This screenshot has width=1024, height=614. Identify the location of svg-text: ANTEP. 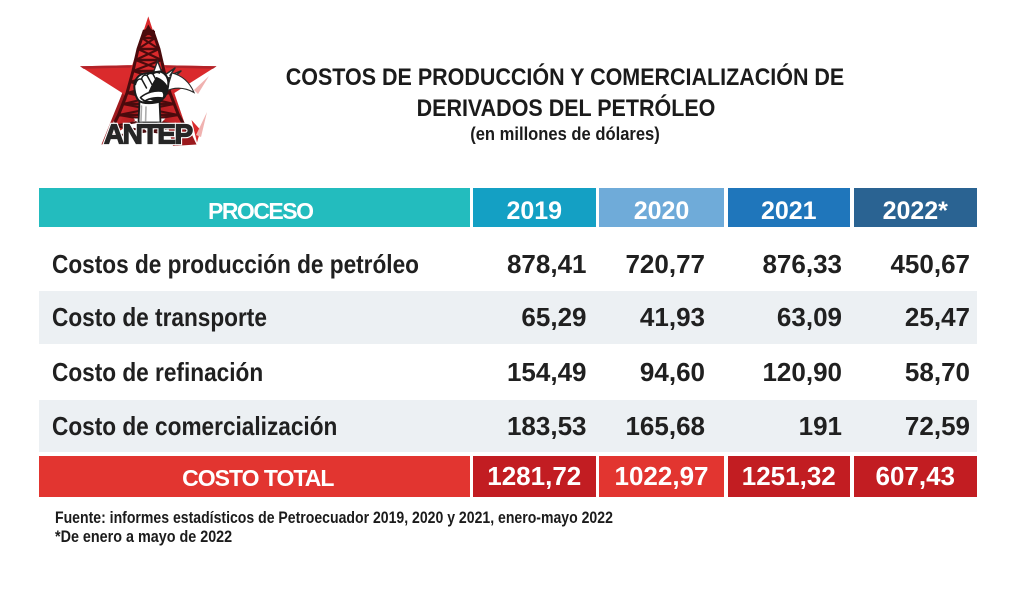
(148, 134).